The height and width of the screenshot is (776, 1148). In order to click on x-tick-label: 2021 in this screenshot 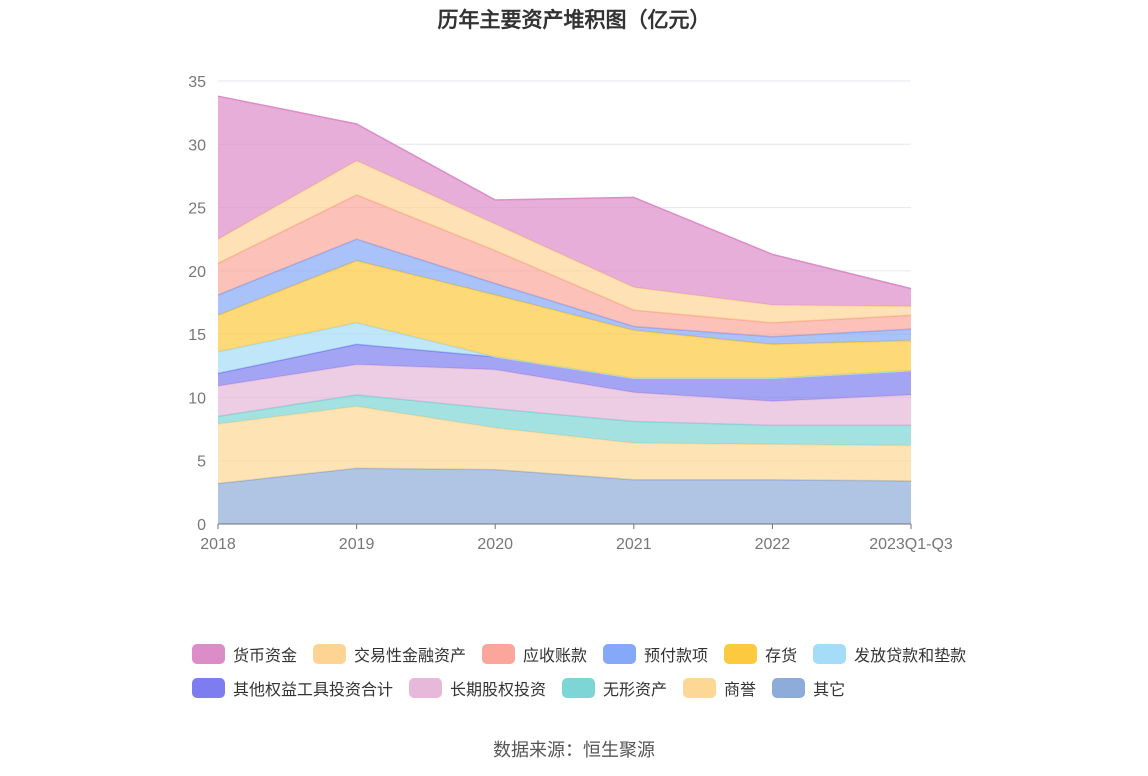, I will do `click(634, 544)`.